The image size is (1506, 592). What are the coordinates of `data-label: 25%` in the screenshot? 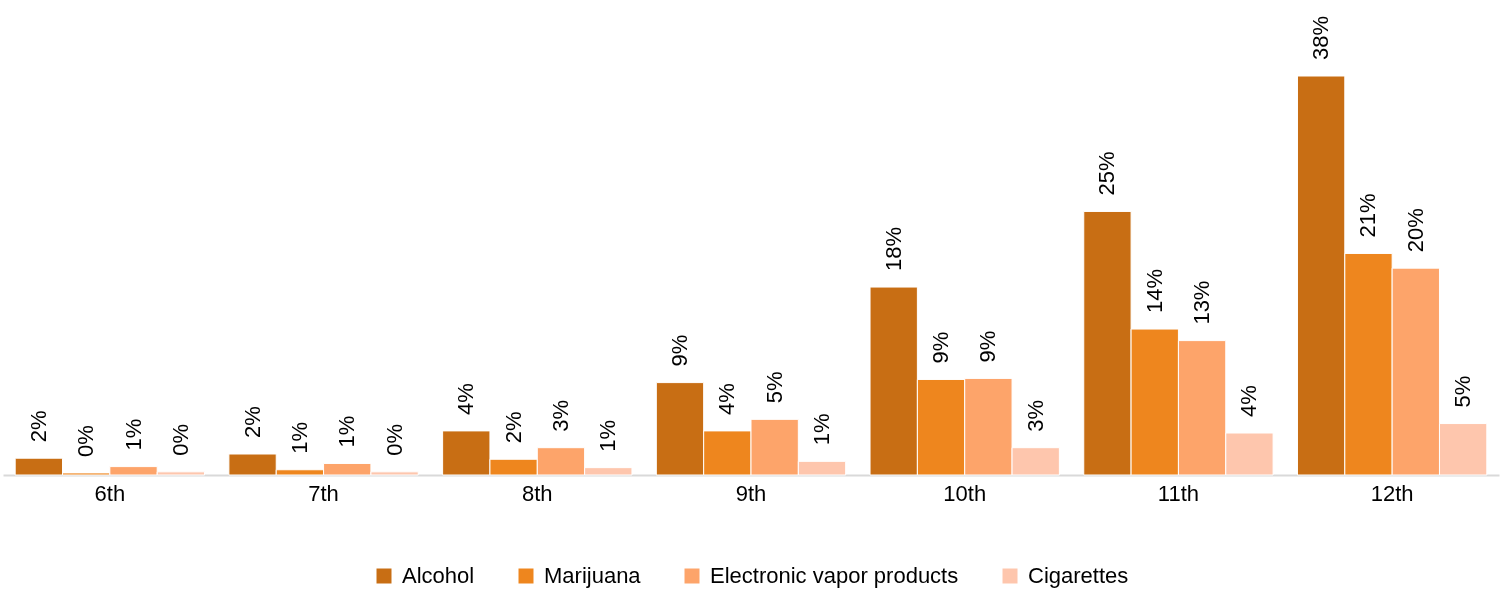 It's located at (1107, 173).